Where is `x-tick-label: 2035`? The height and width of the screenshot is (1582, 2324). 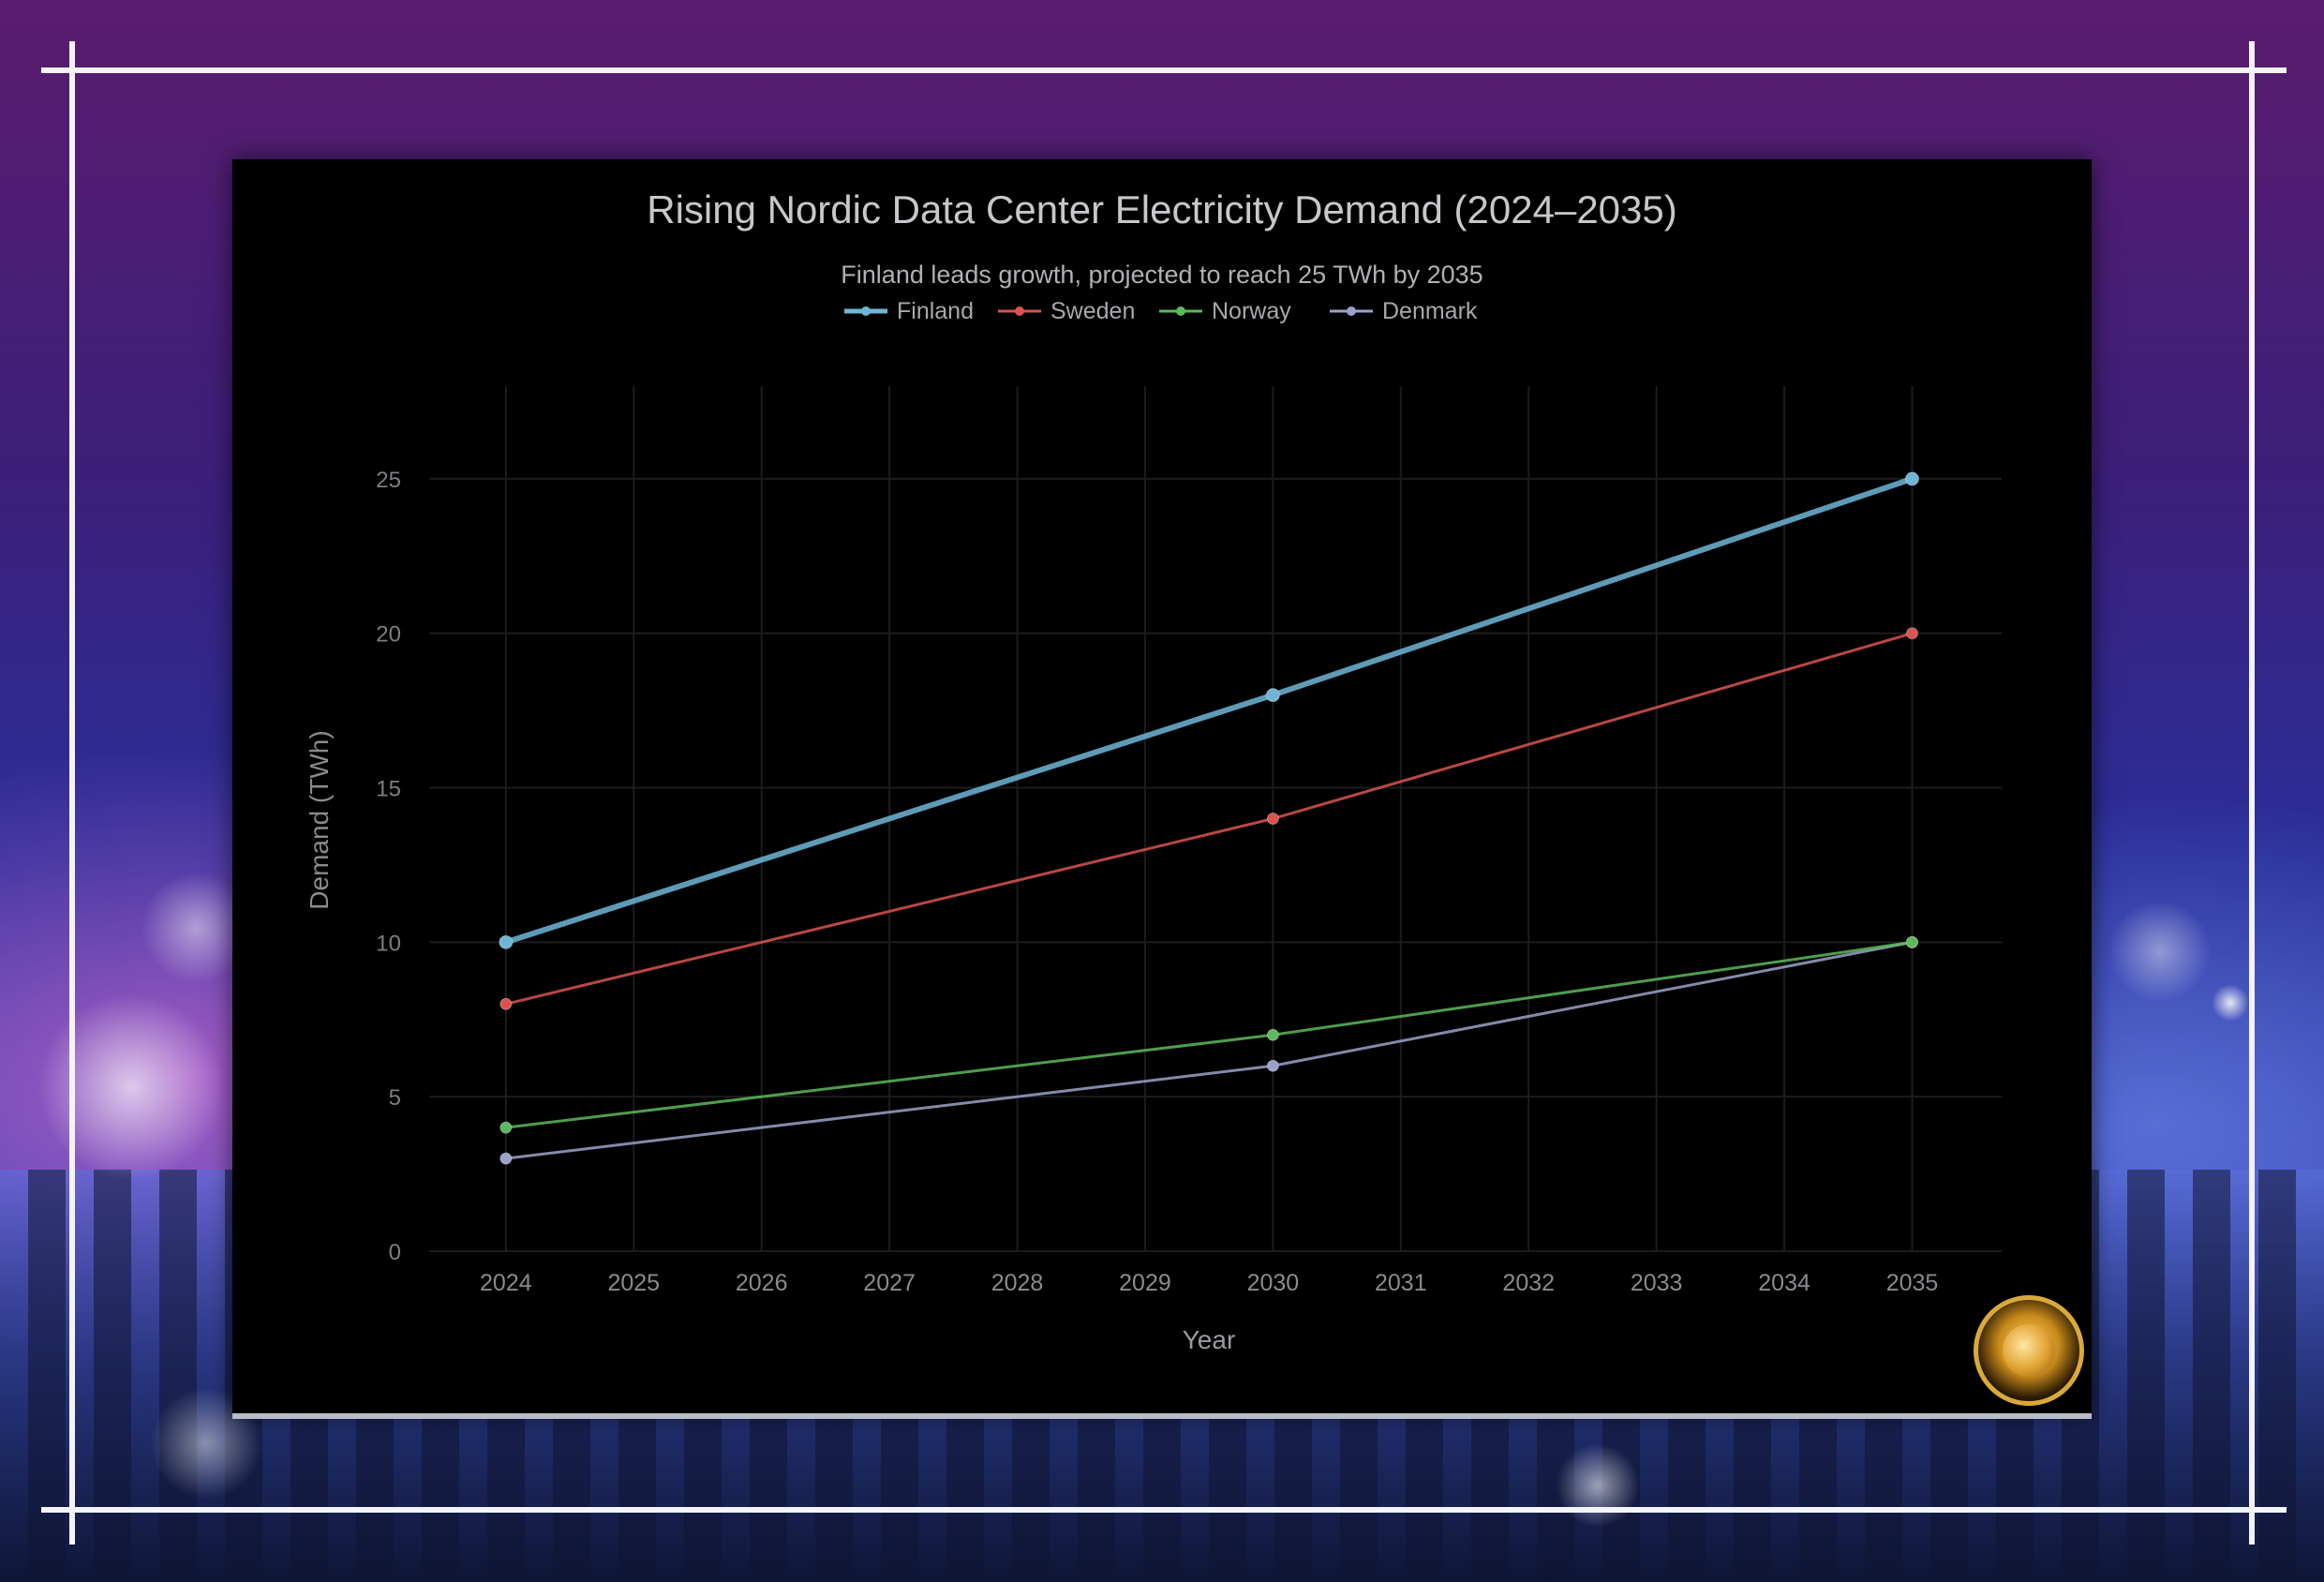 x-tick-label: 2035 is located at coordinates (1912, 1283).